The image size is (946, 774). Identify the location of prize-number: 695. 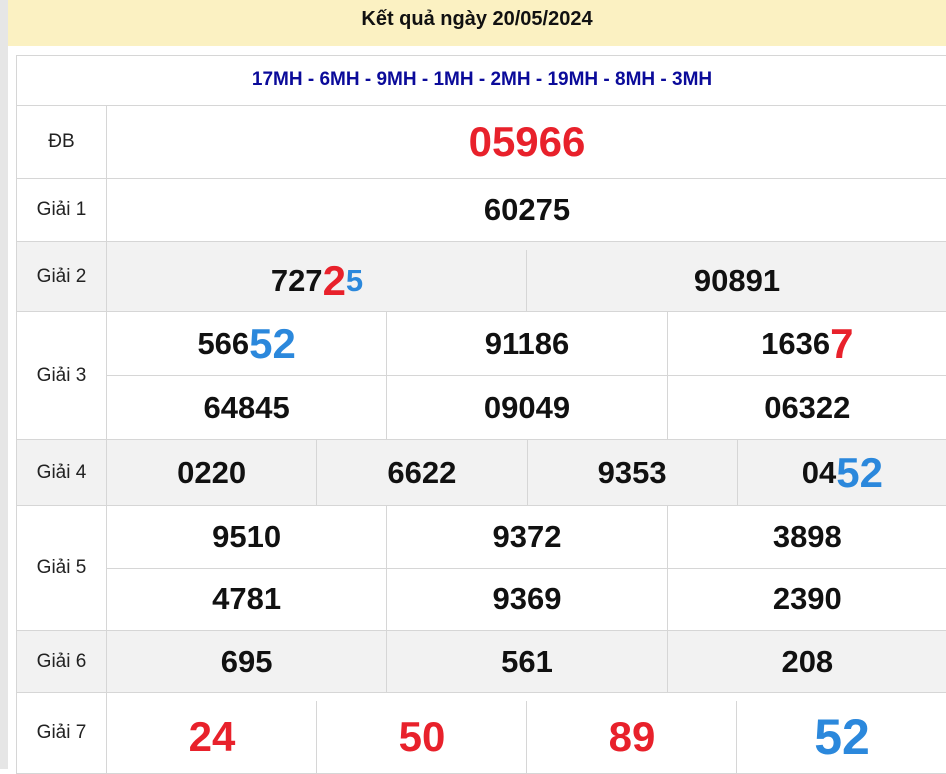
(246, 661).